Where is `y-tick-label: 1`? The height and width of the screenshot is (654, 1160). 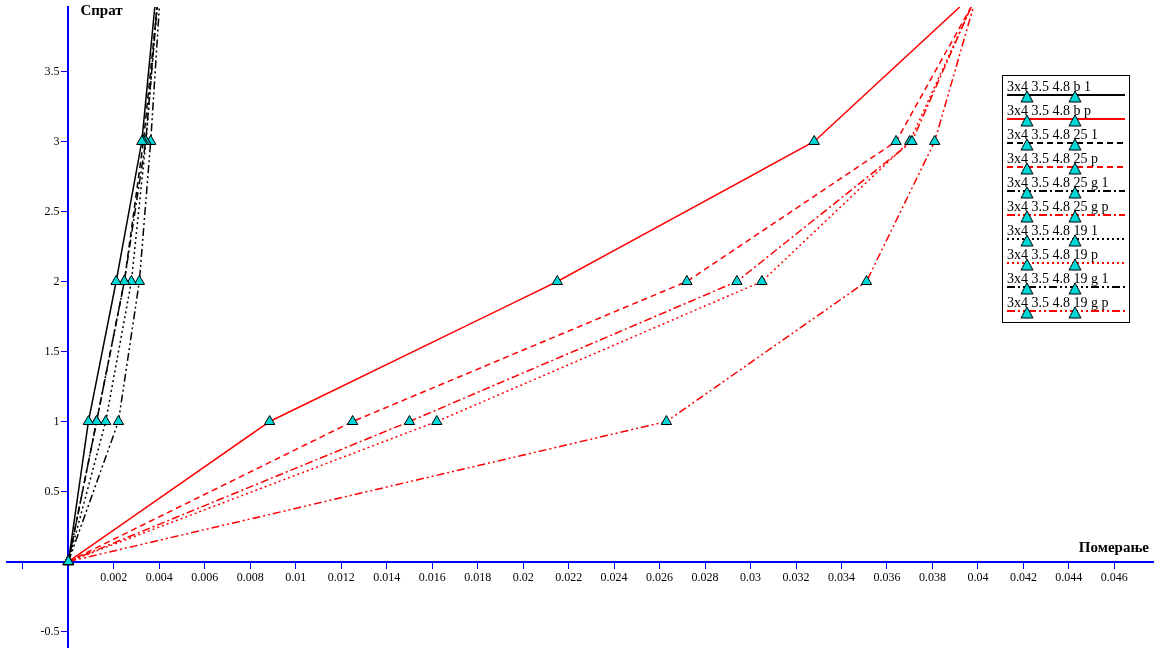
y-tick-label: 1 is located at coordinates (56, 420).